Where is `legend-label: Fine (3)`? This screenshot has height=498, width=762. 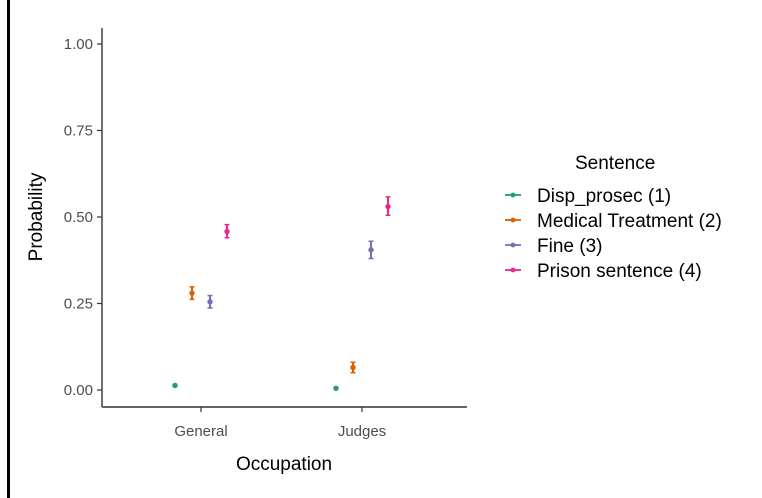 legend-label: Fine (3) is located at coordinates (569, 246).